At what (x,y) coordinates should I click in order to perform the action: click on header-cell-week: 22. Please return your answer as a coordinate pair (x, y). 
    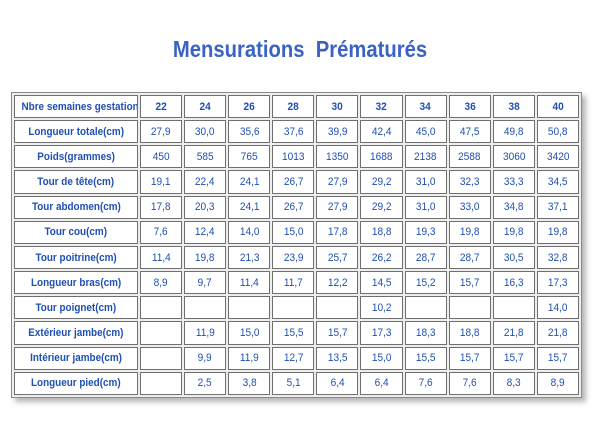
    Looking at the image, I should click on (161, 107).